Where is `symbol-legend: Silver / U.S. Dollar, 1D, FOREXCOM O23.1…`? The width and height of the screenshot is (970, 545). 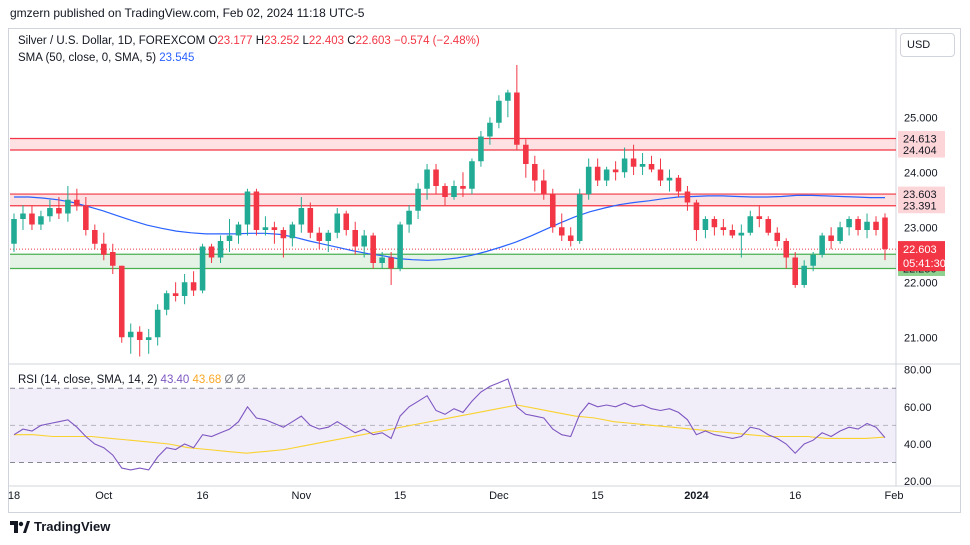 symbol-legend: Silver / U.S. Dollar, 1D, FOREXCOM O23.1… is located at coordinates (249, 41).